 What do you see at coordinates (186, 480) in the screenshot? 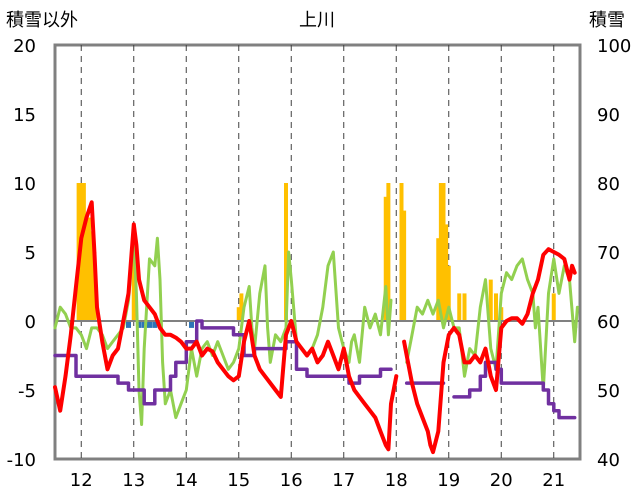
I see `x-tick-label: 14` at bounding box center [186, 480].